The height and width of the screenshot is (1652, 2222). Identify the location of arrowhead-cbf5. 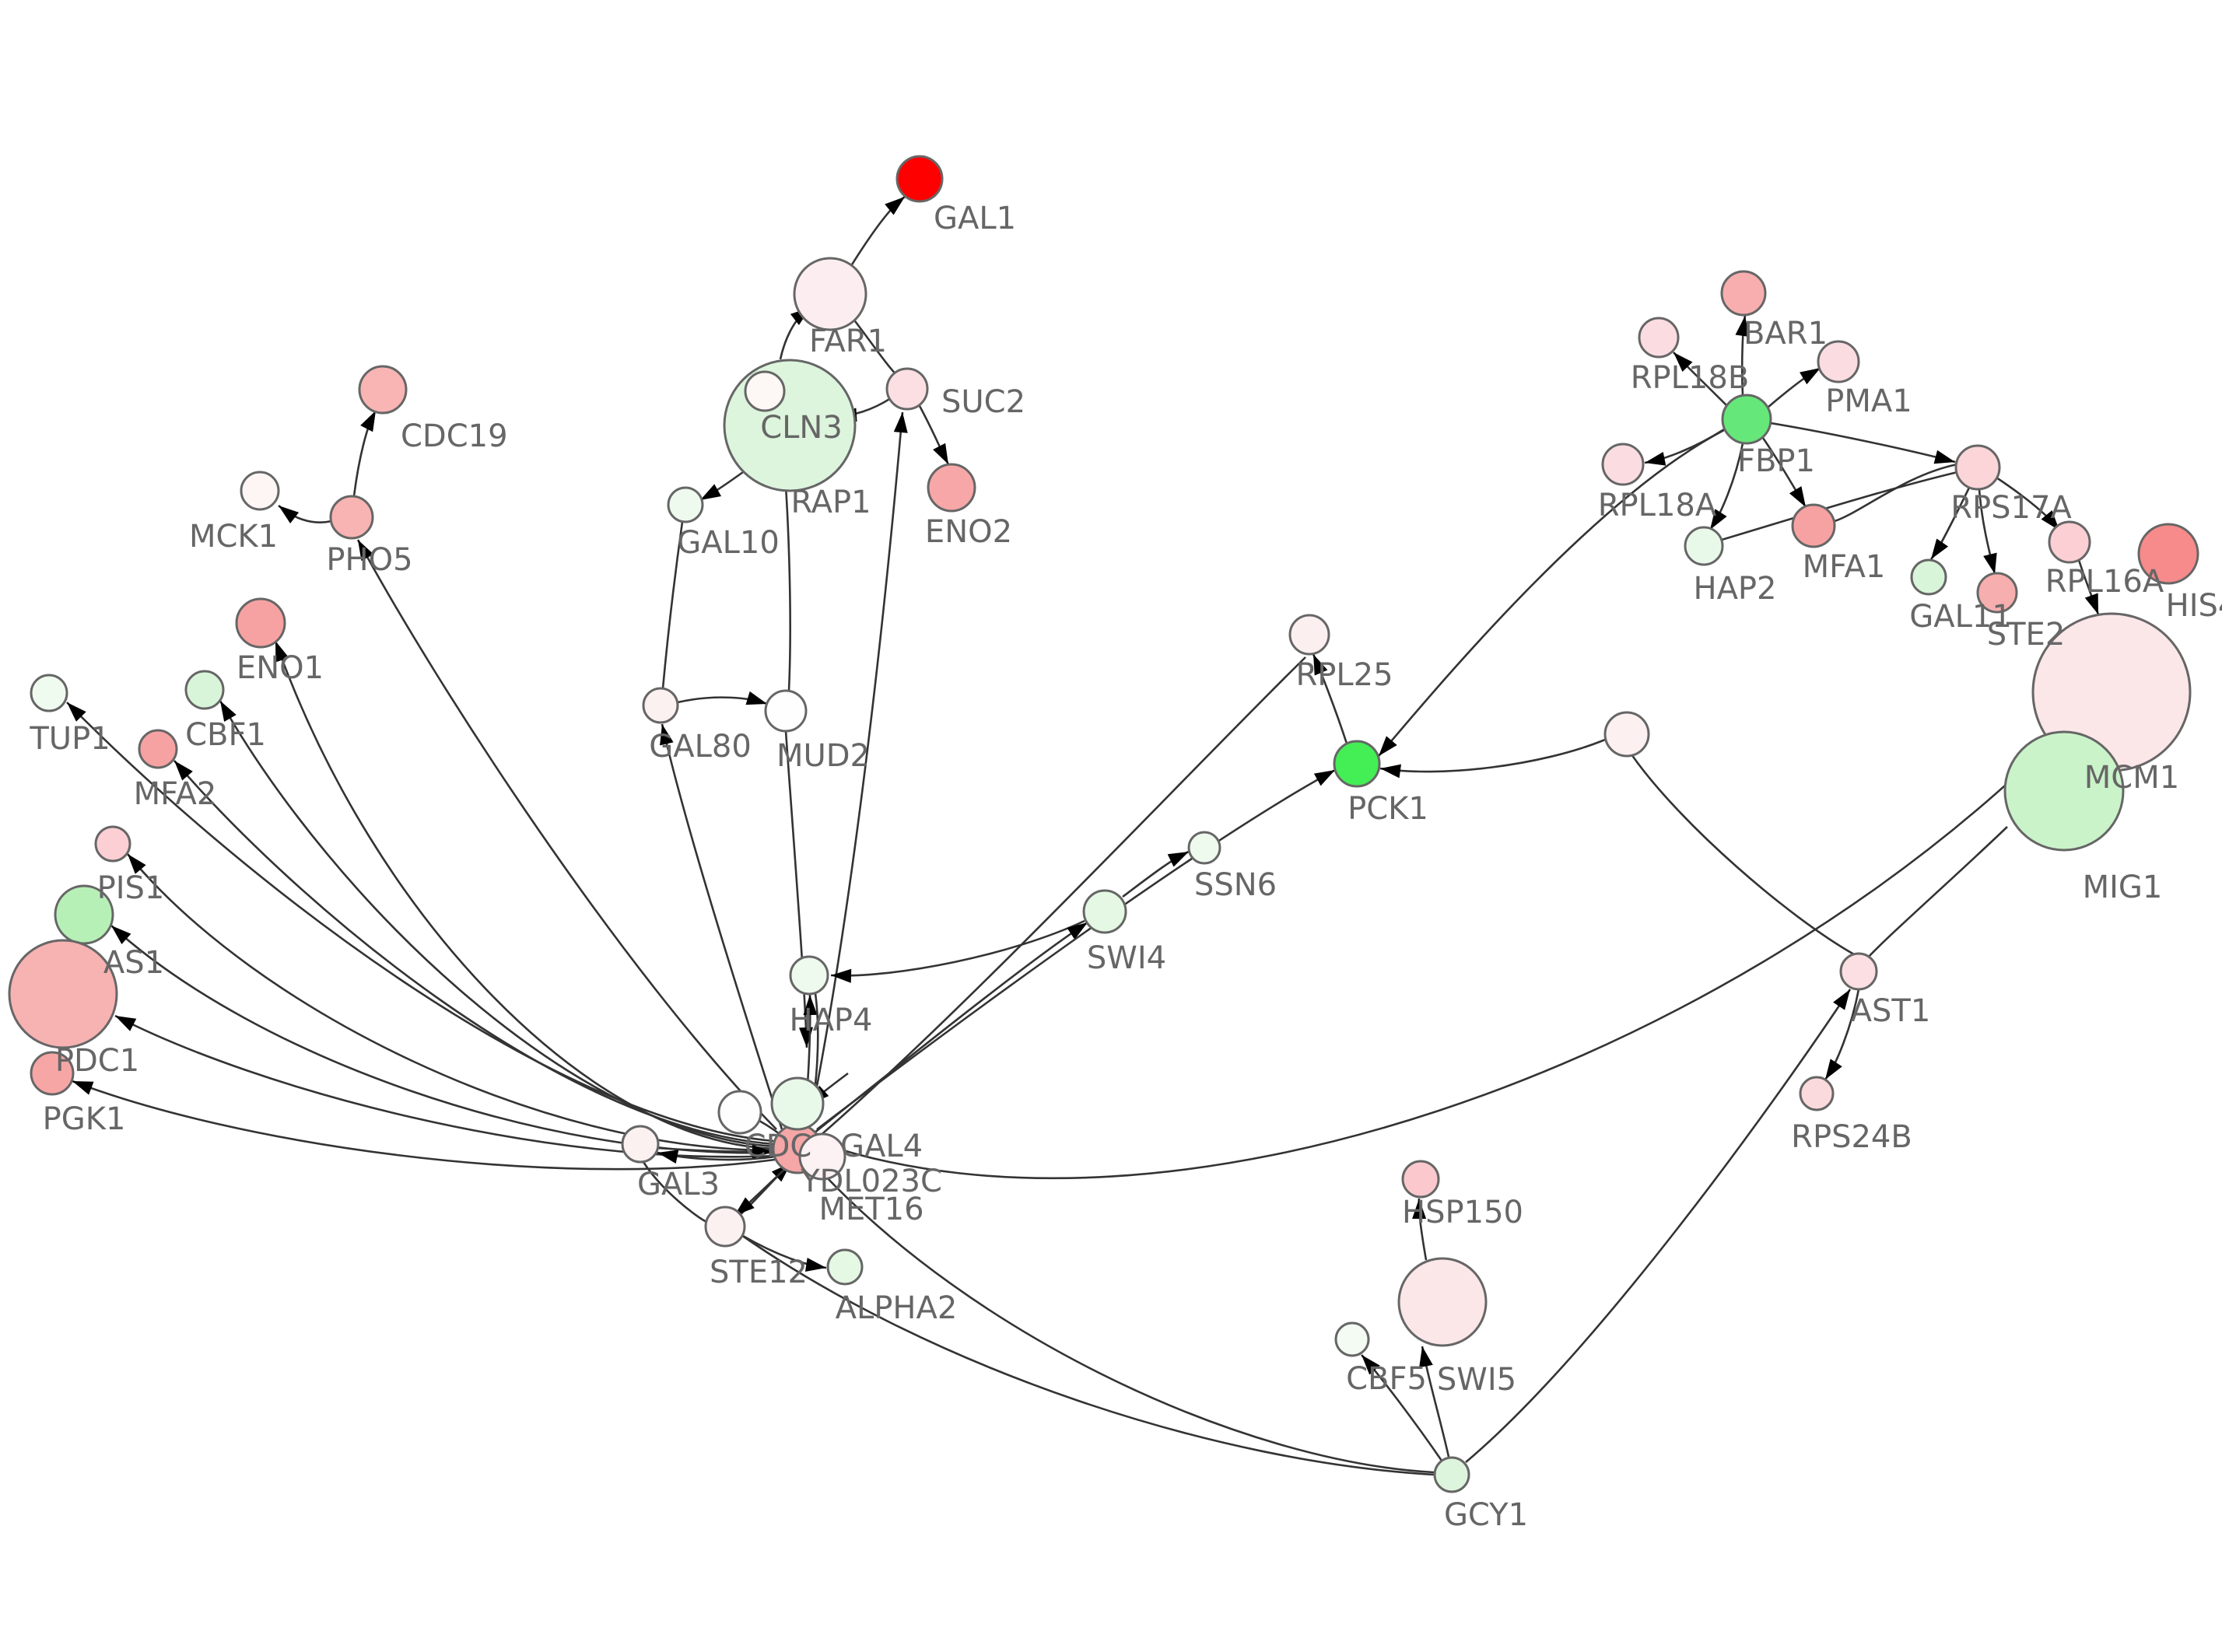
(1371, 1365).